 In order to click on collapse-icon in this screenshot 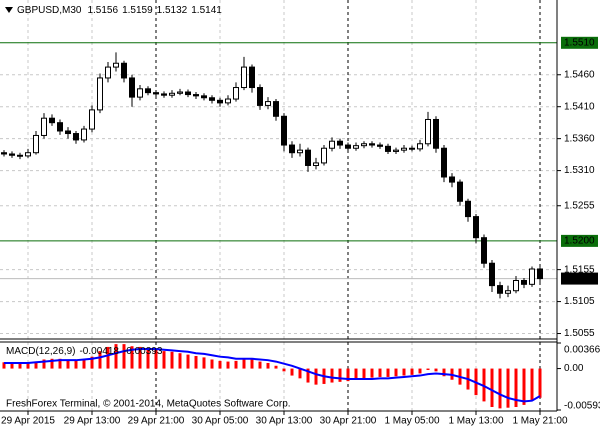, I will do `click(9, 10)`.